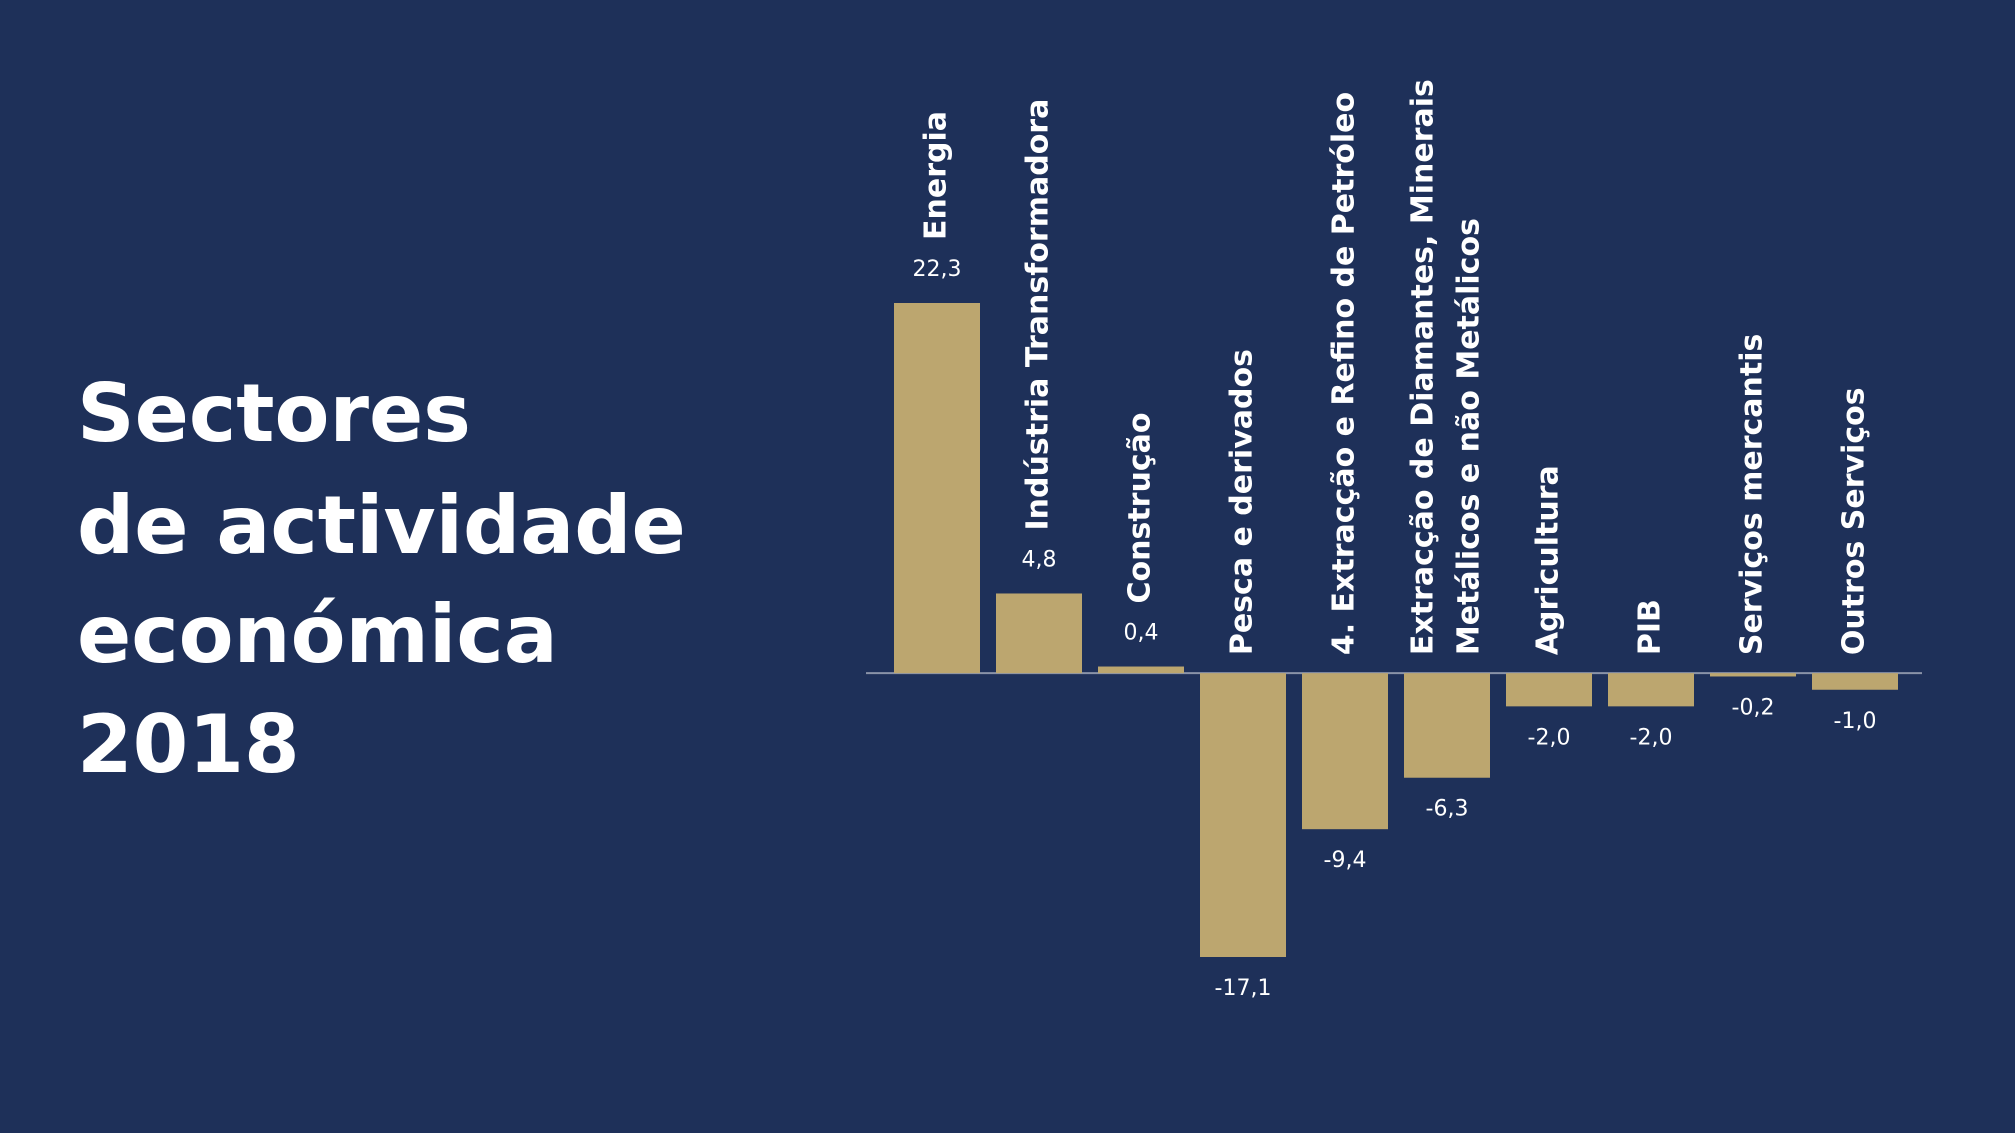  What do you see at coordinates (1242, 502) in the screenshot?
I see `category-label: Pesca e derivados` at bounding box center [1242, 502].